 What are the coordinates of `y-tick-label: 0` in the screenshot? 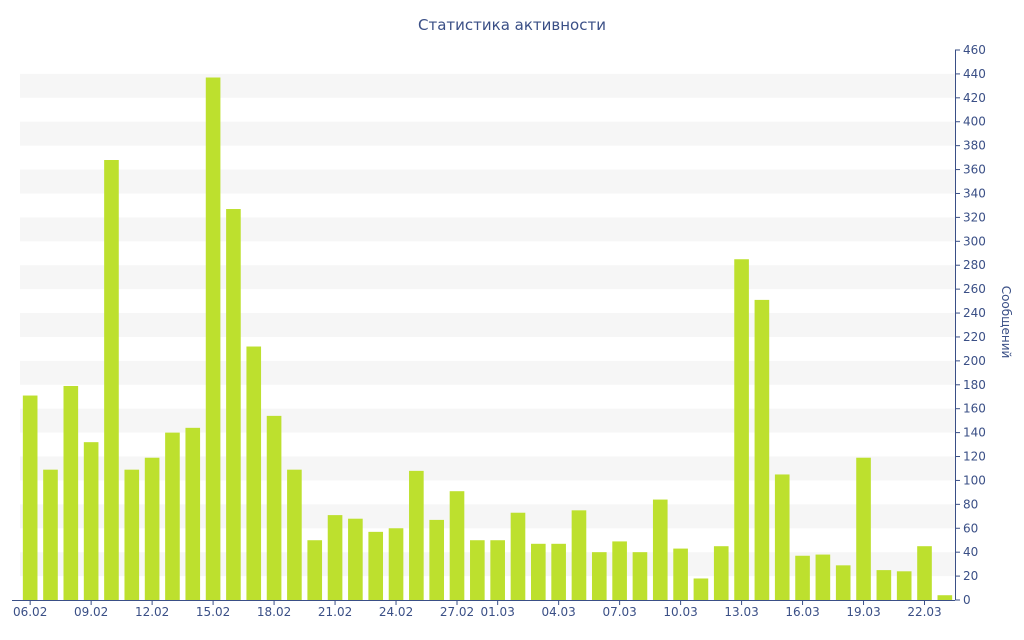 It's located at (967, 600).